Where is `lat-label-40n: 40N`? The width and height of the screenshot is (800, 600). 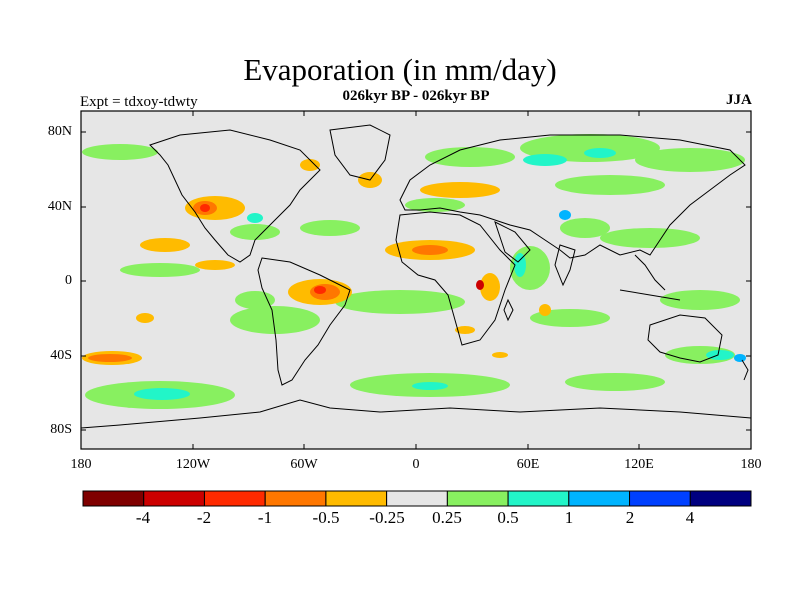
lat-label-40n: 40N is located at coordinates (59, 206).